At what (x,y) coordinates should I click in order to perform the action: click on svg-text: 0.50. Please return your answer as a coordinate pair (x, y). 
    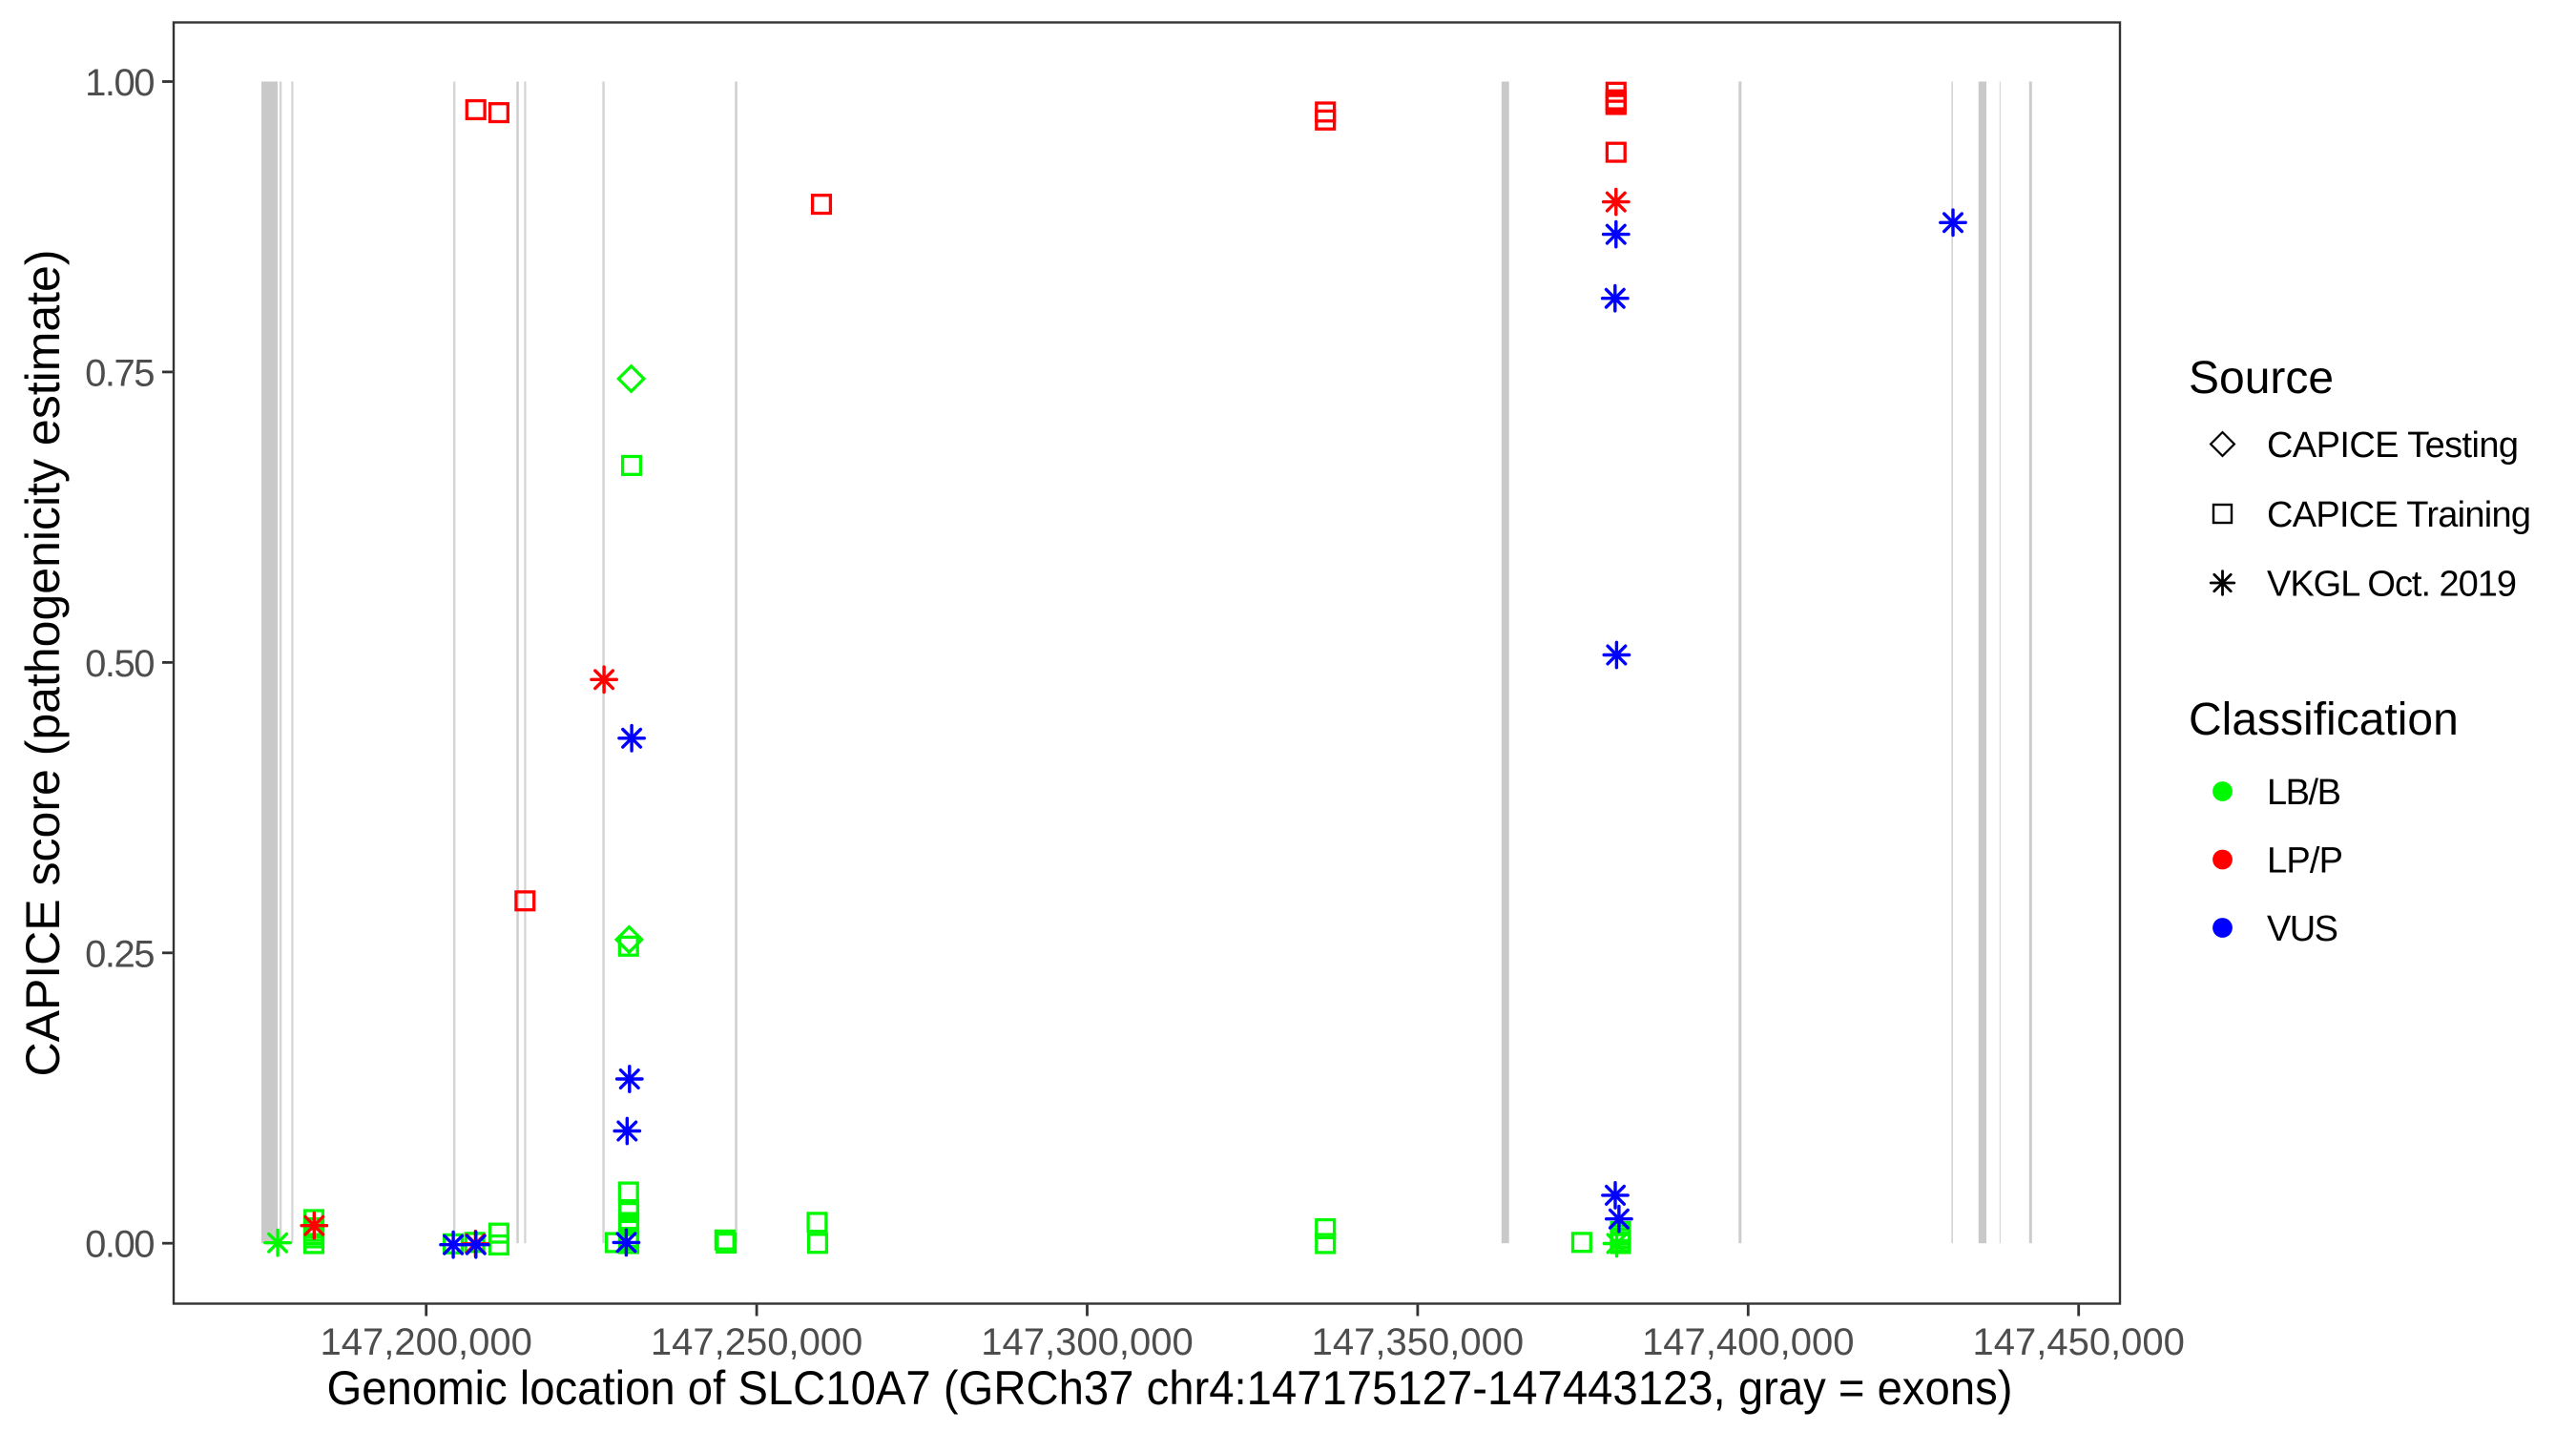
    Looking at the image, I should click on (119, 664).